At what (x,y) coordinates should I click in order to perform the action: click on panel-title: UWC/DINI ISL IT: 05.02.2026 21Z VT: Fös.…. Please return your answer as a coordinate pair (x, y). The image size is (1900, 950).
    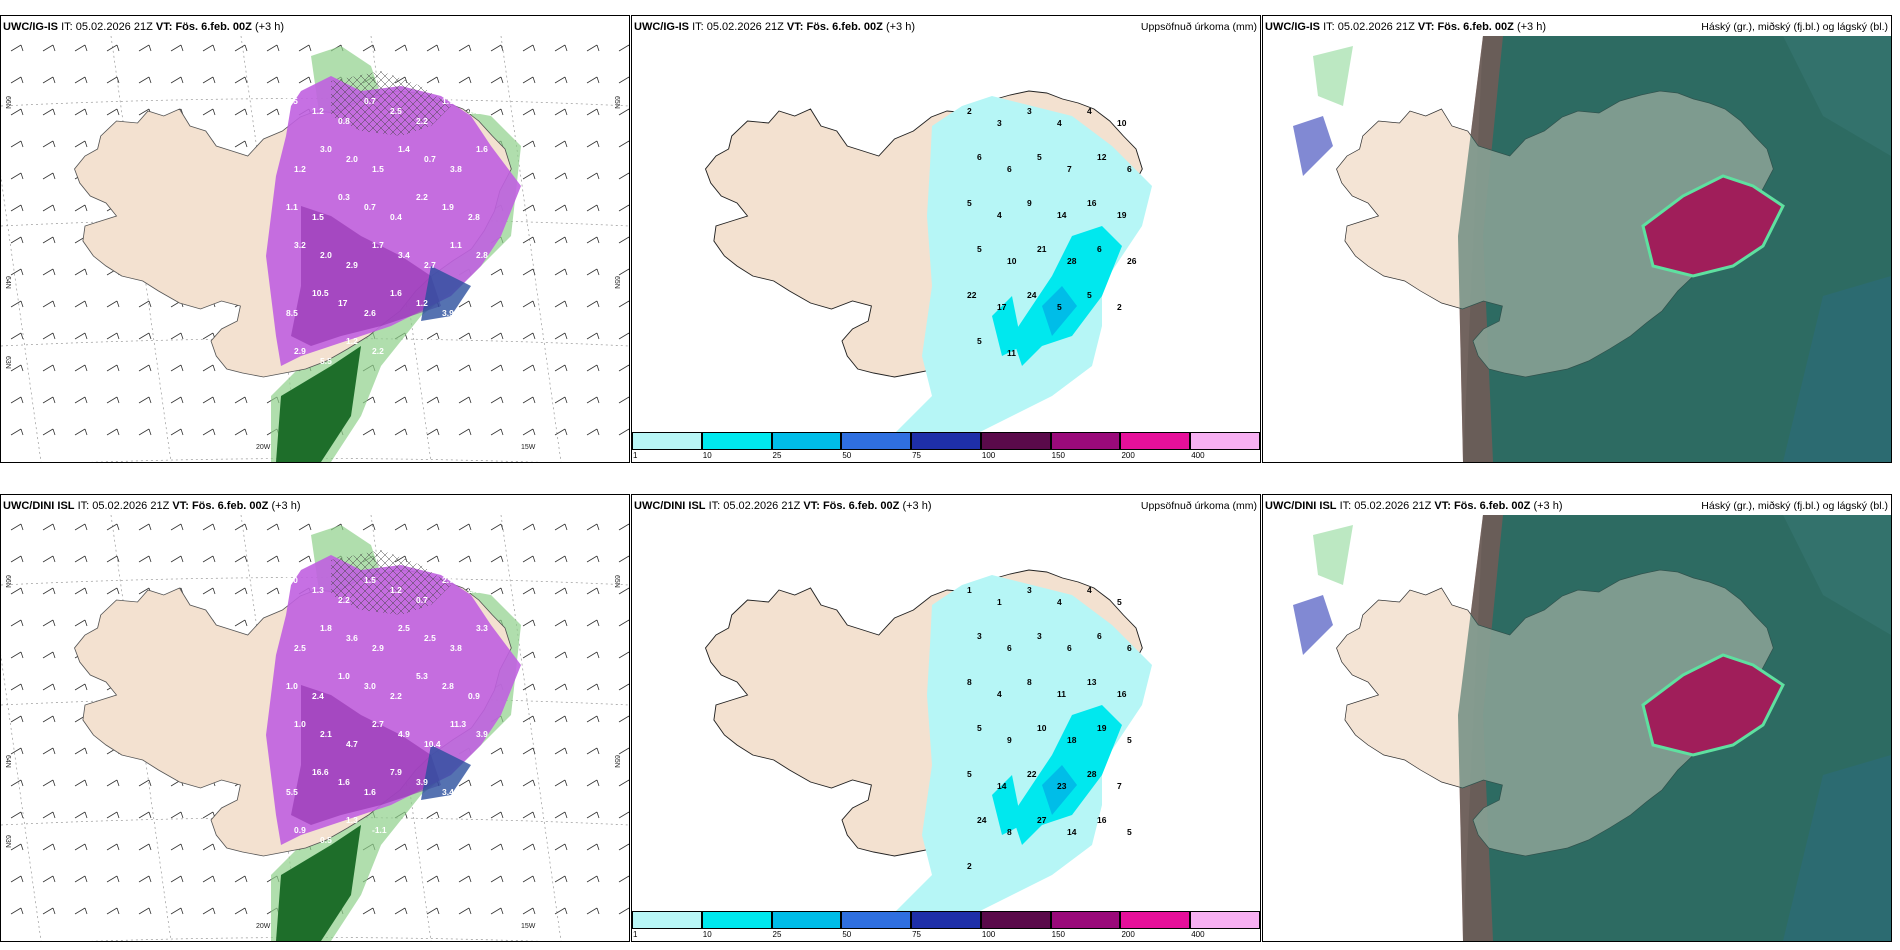
    Looking at the image, I should click on (151, 506).